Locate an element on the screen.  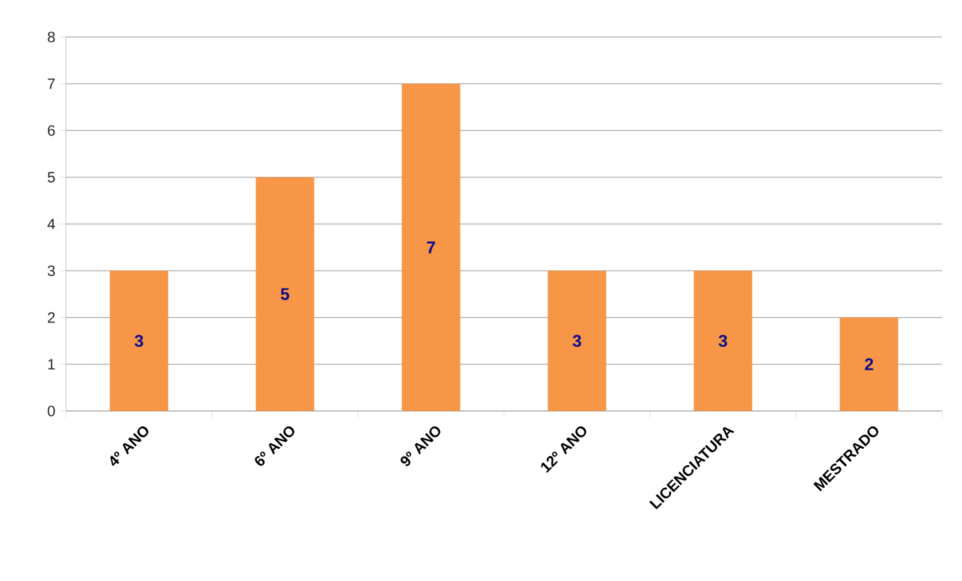
y-tick-label: 2 is located at coordinates (51, 317).